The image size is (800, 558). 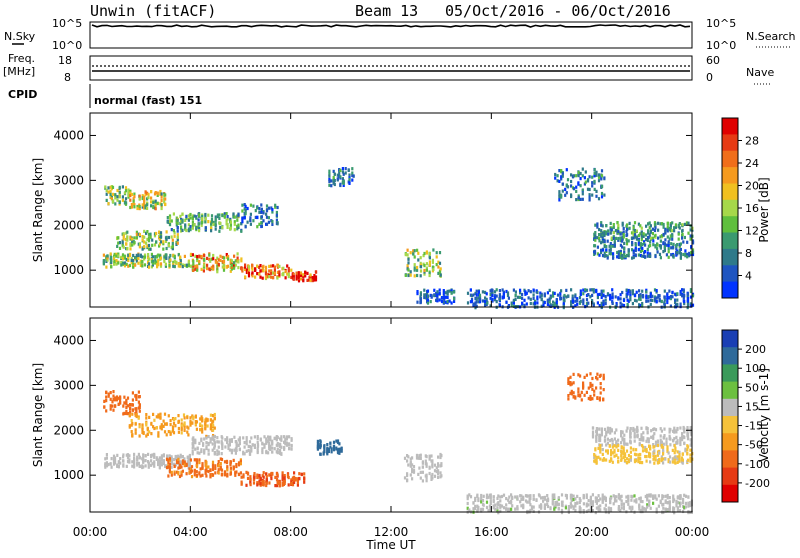 What do you see at coordinates (709, 77) in the screenshot?
I see `nave-tick-bottom: 0` at bounding box center [709, 77].